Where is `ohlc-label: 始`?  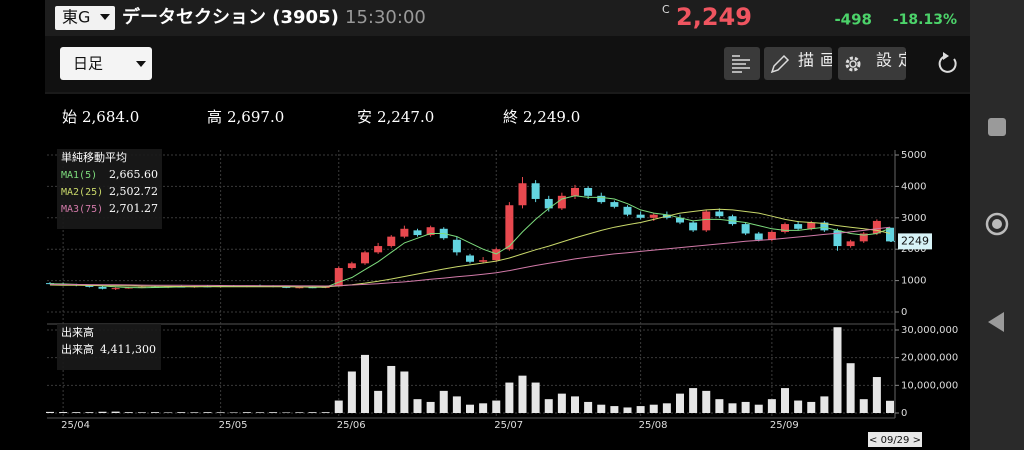
ohlc-label: 始 is located at coordinates (69, 117).